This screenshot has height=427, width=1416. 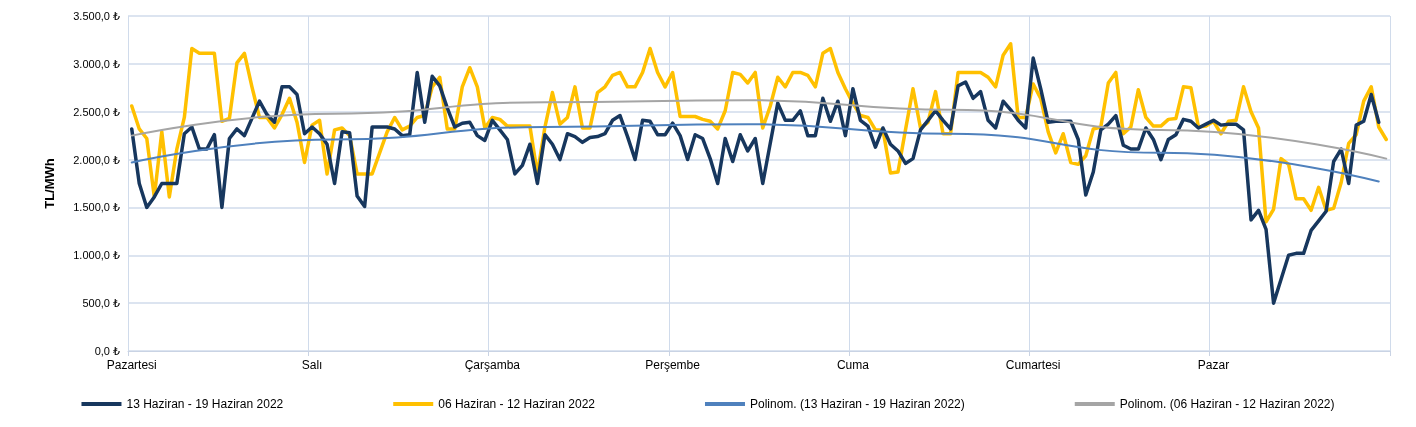 I want to click on legend-label: 13 Haziran - 19 Haziran 2022, so click(x=205, y=404).